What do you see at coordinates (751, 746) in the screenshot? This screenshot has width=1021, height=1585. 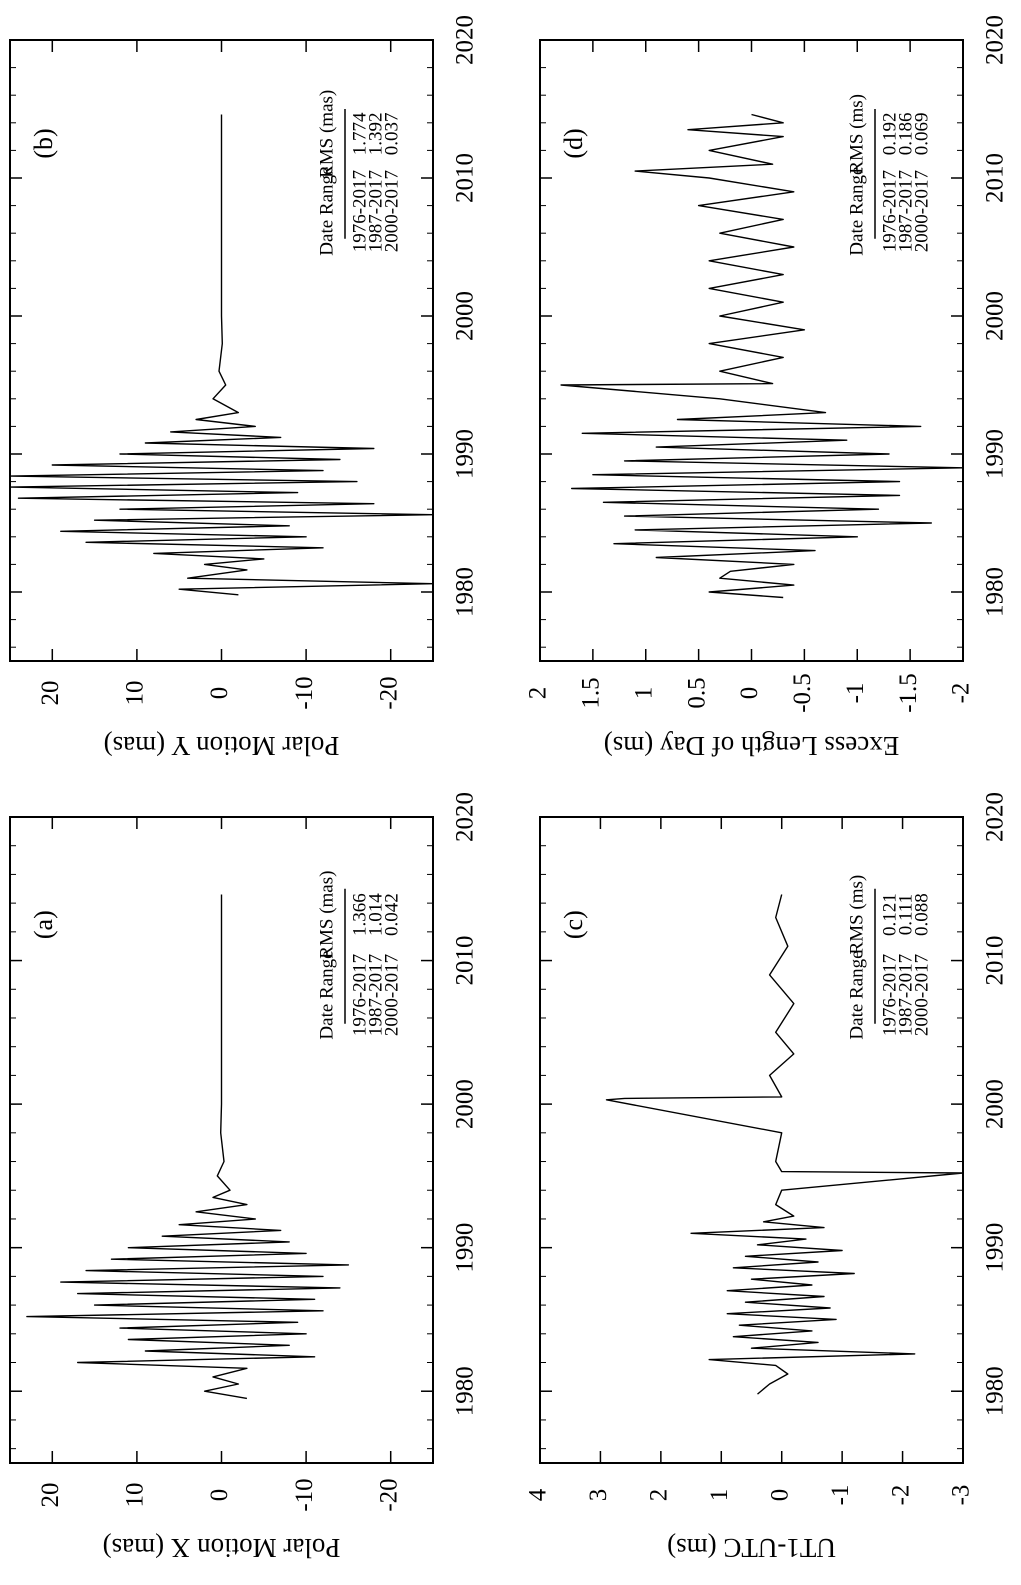 I see `y-axis-label: Excess Length of Day (ms)` at bounding box center [751, 746].